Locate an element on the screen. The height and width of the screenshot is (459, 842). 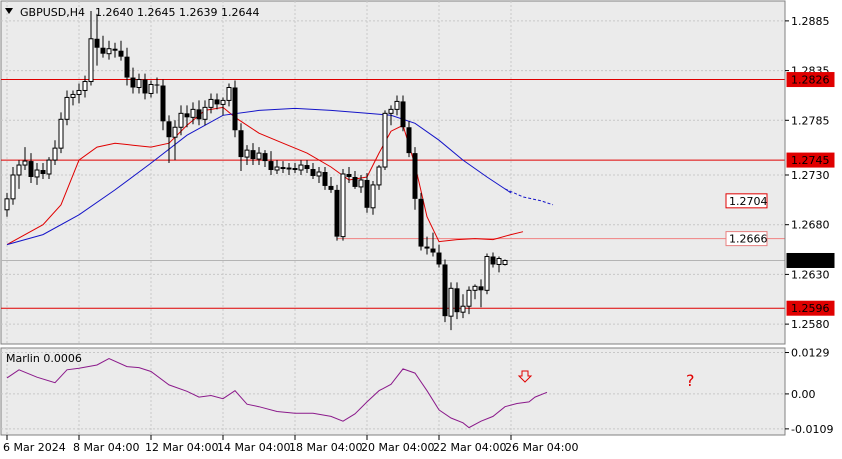
target-label: 1.2704 is located at coordinates (748, 201).